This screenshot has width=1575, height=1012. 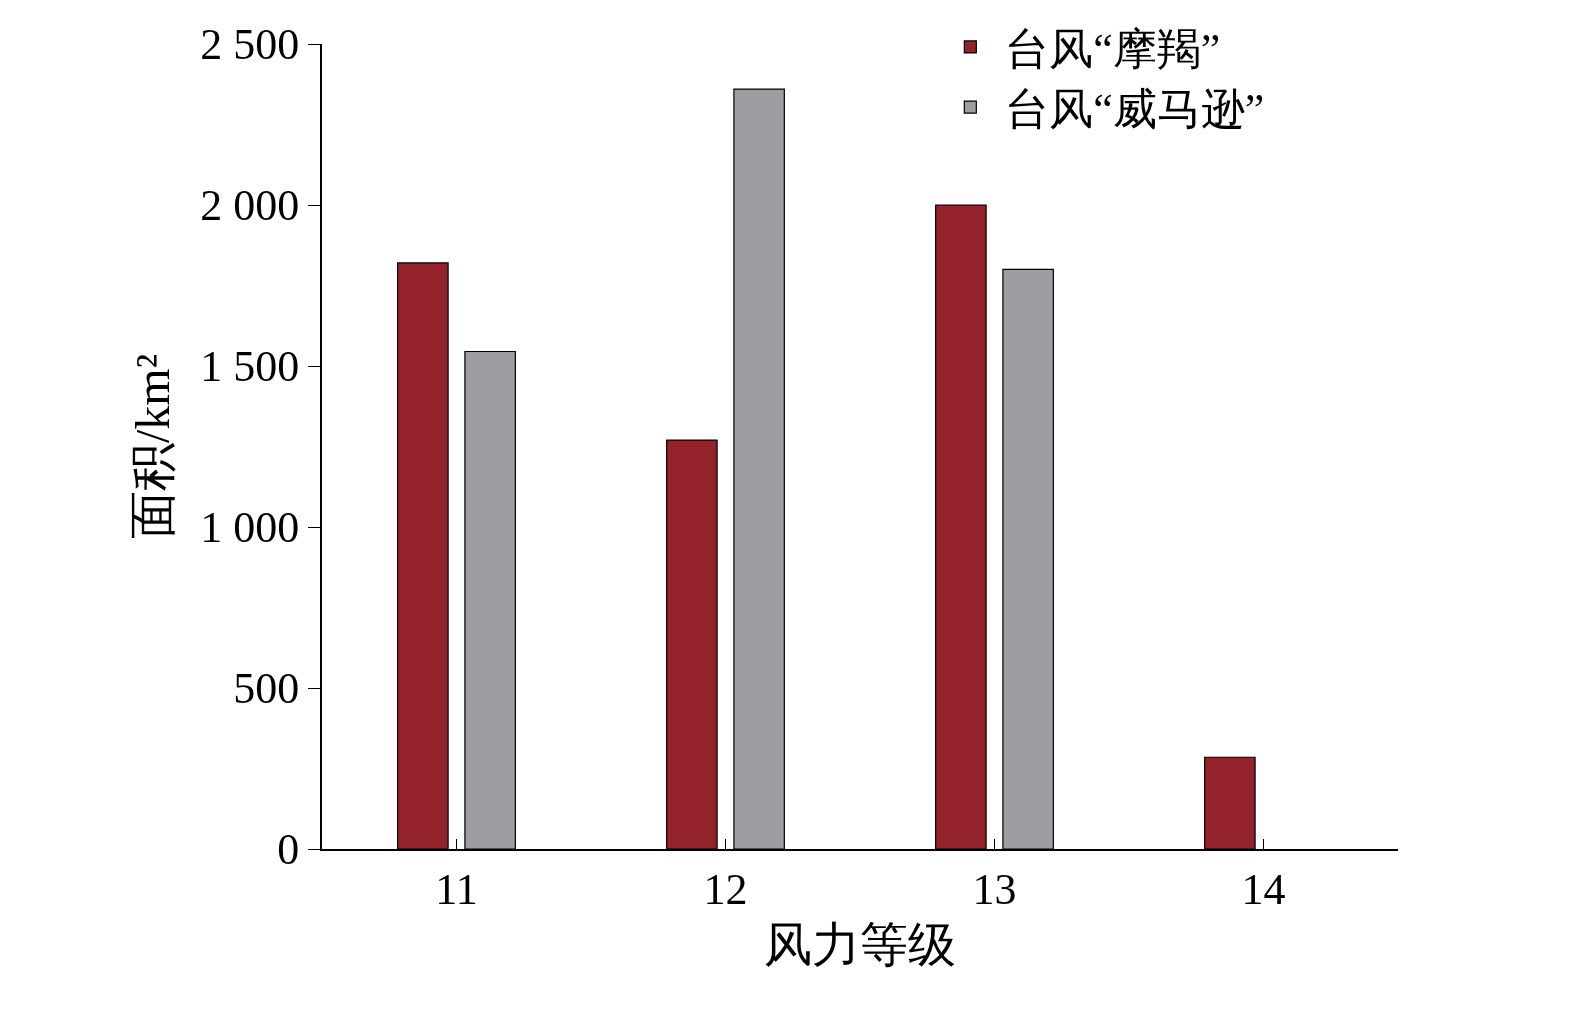 I want to click on y-tick-label: 0, so click(x=288, y=850).